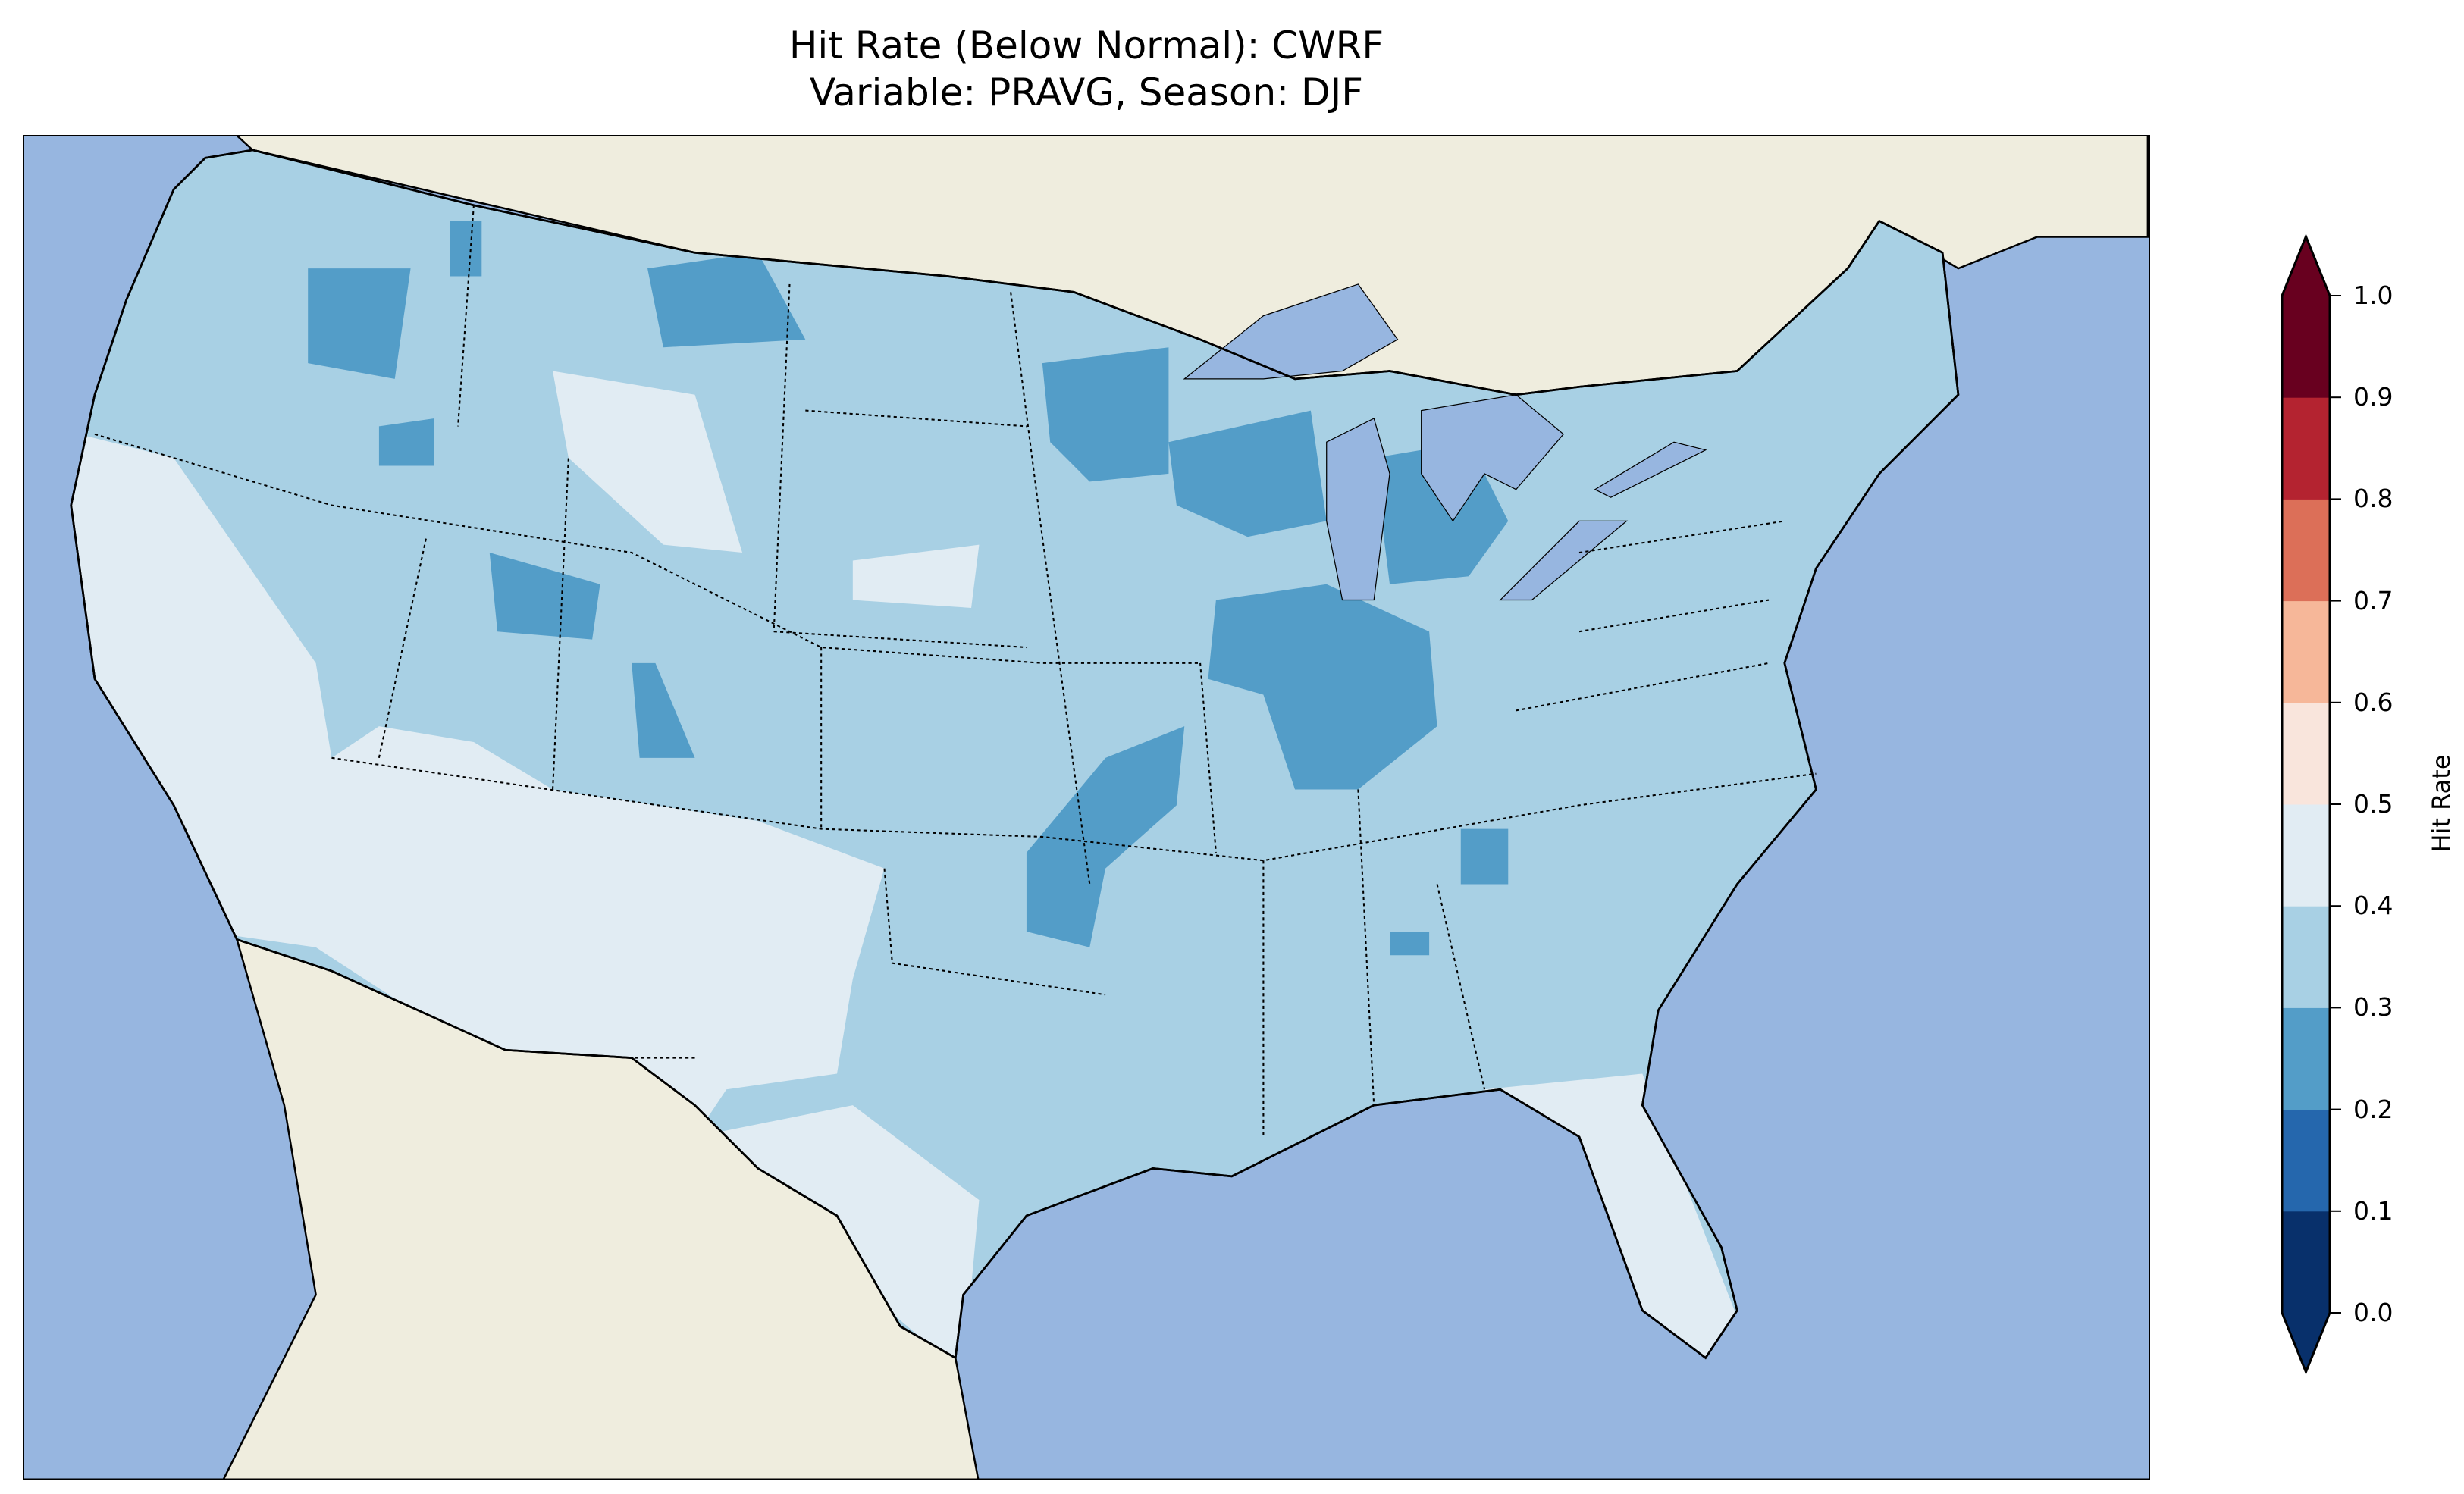 This screenshot has height=1494, width=2464. What do you see at coordinates (1445, 442) in the screenshot?
I see `great-lakes` at bounding box center [1445, 442].